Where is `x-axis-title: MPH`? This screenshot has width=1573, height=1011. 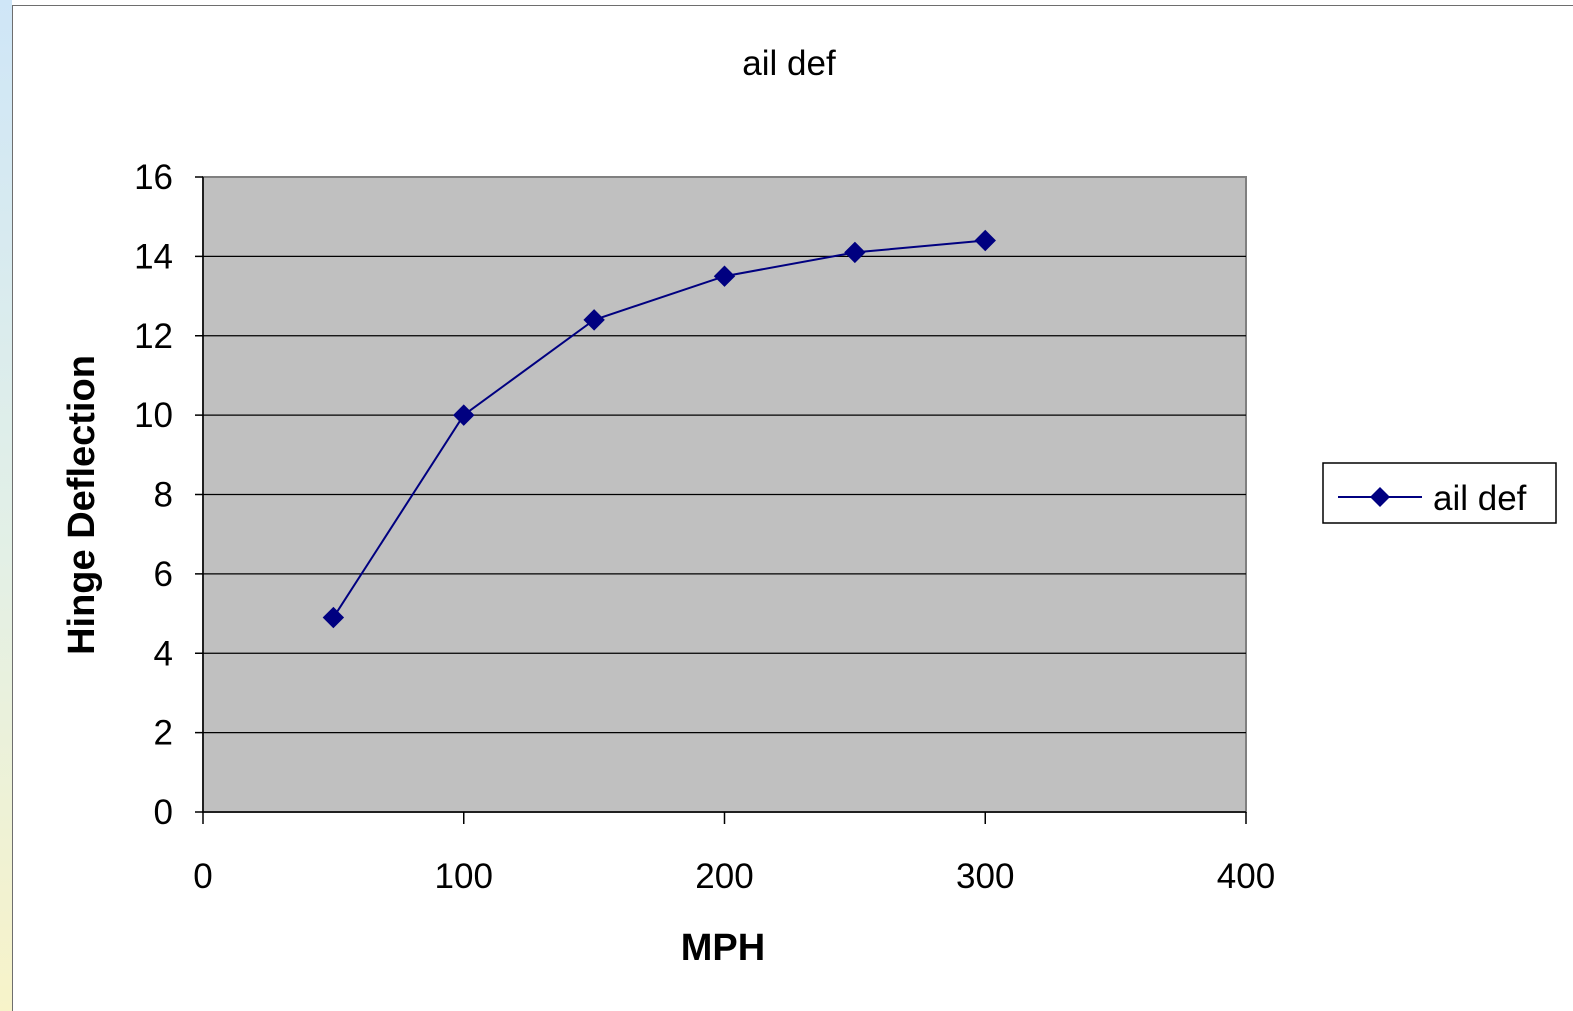
x-axis-title: MPH is located at coordinates (723, 948).